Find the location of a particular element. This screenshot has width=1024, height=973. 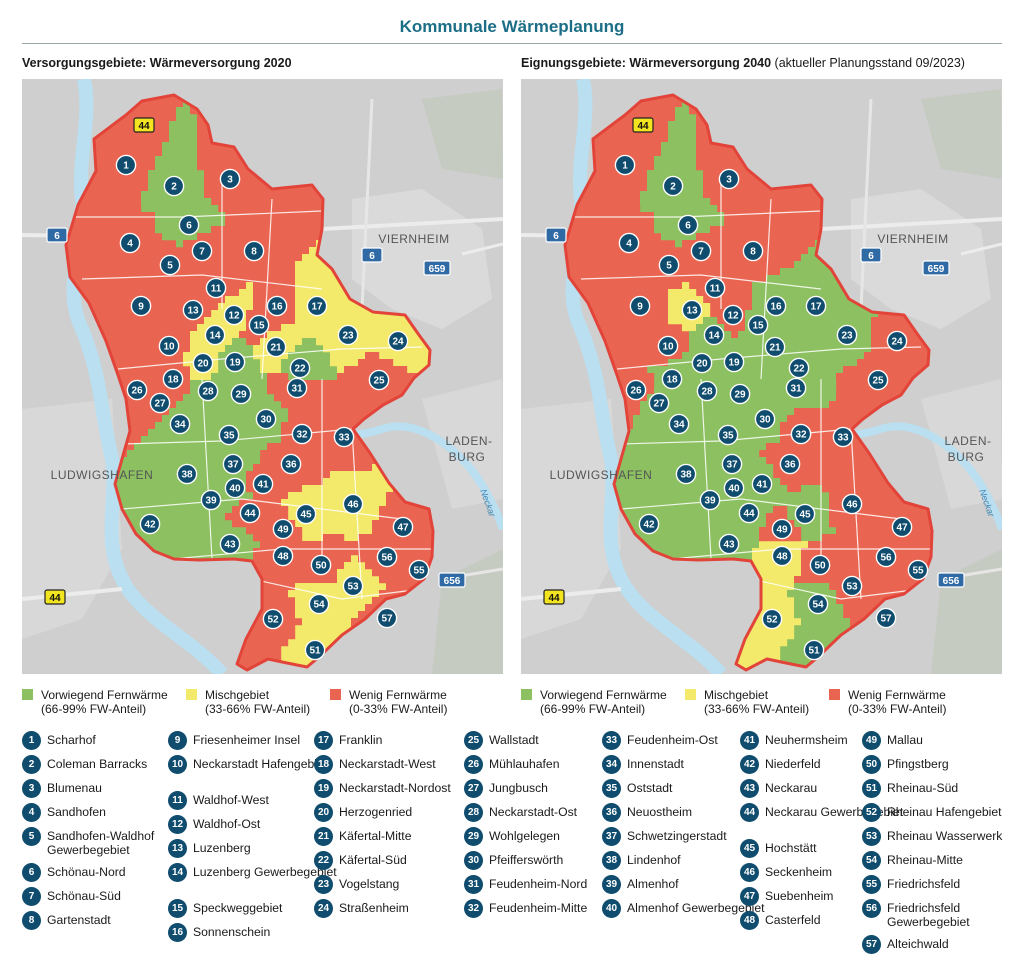

district-marker-number: 40 is located at coordinates (235, 489).